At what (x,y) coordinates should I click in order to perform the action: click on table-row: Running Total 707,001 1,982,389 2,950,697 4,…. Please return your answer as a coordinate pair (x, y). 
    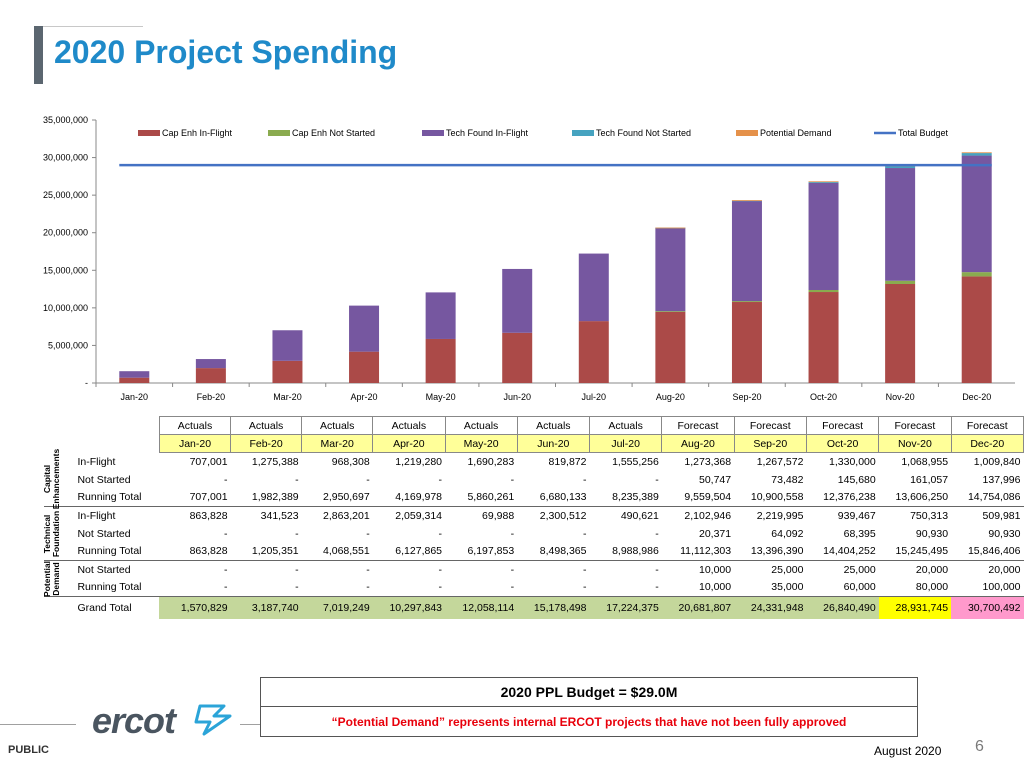
    Looking at the image, I should click on (534, 498).